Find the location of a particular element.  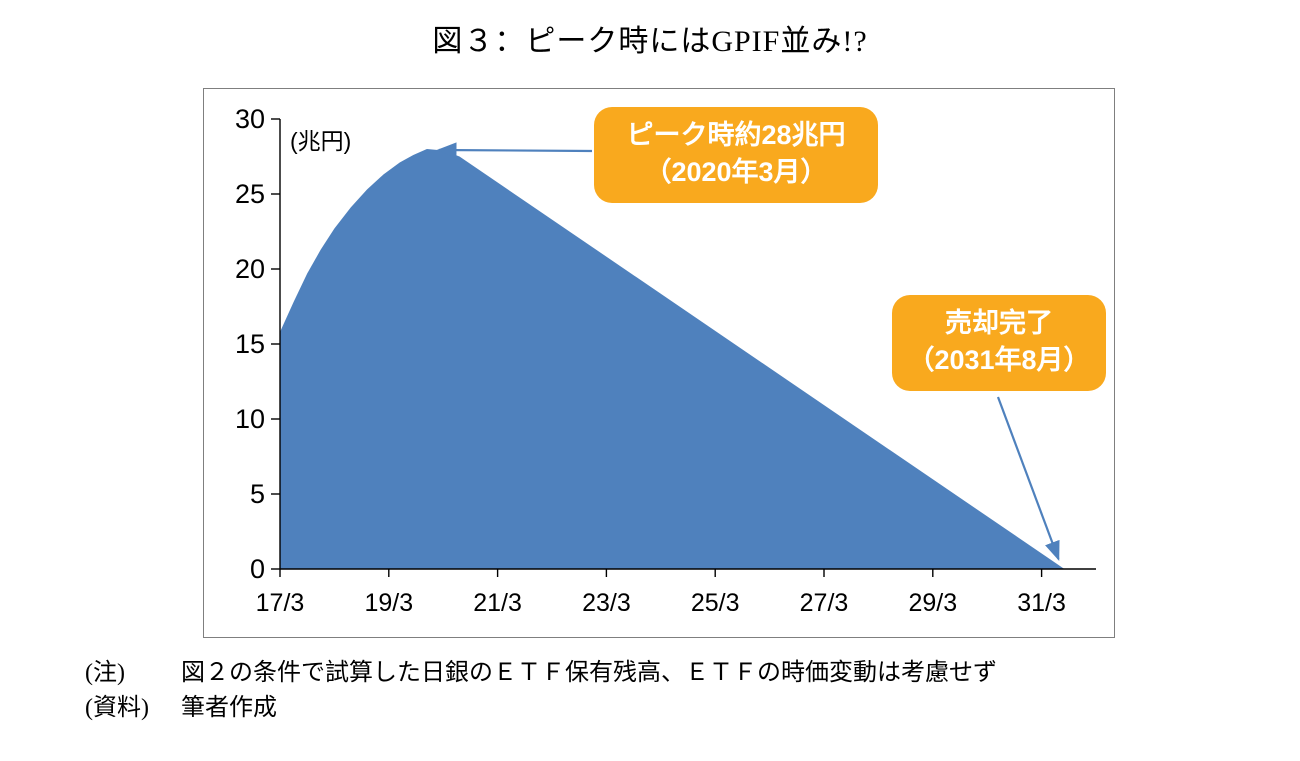

svg-text: 31/3 is located at coordinates (1041, 603).